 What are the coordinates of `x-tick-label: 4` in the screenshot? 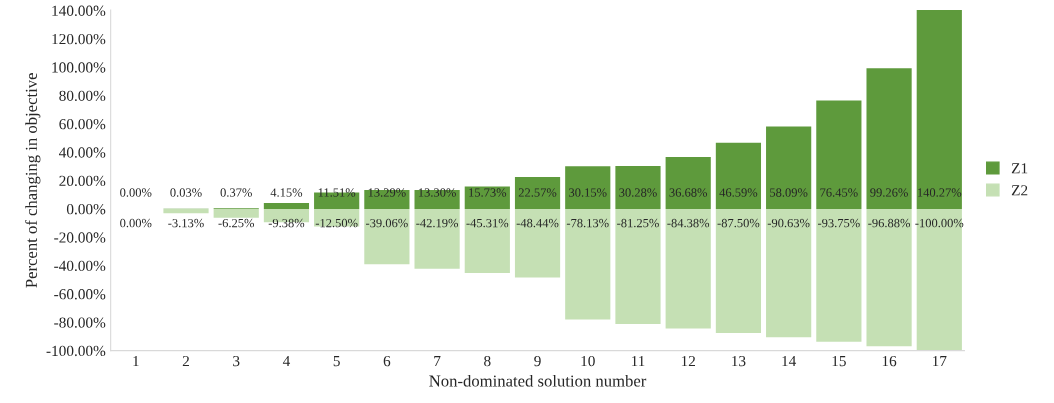 It's located at (286, 361).